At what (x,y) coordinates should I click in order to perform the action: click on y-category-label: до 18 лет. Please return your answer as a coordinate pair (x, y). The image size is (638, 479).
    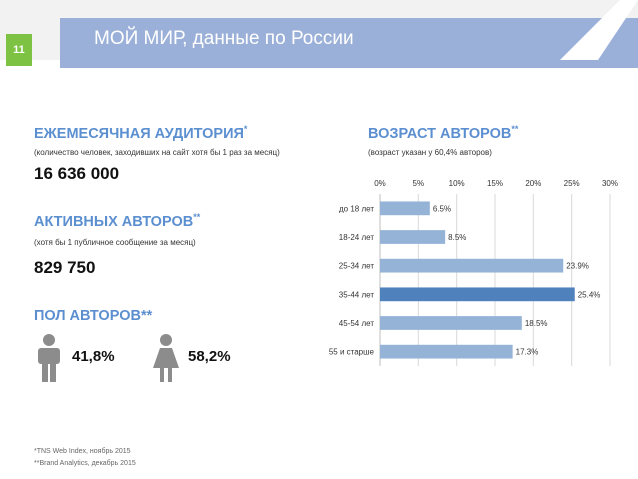
    Looking at the image, I should click on (356, 208).